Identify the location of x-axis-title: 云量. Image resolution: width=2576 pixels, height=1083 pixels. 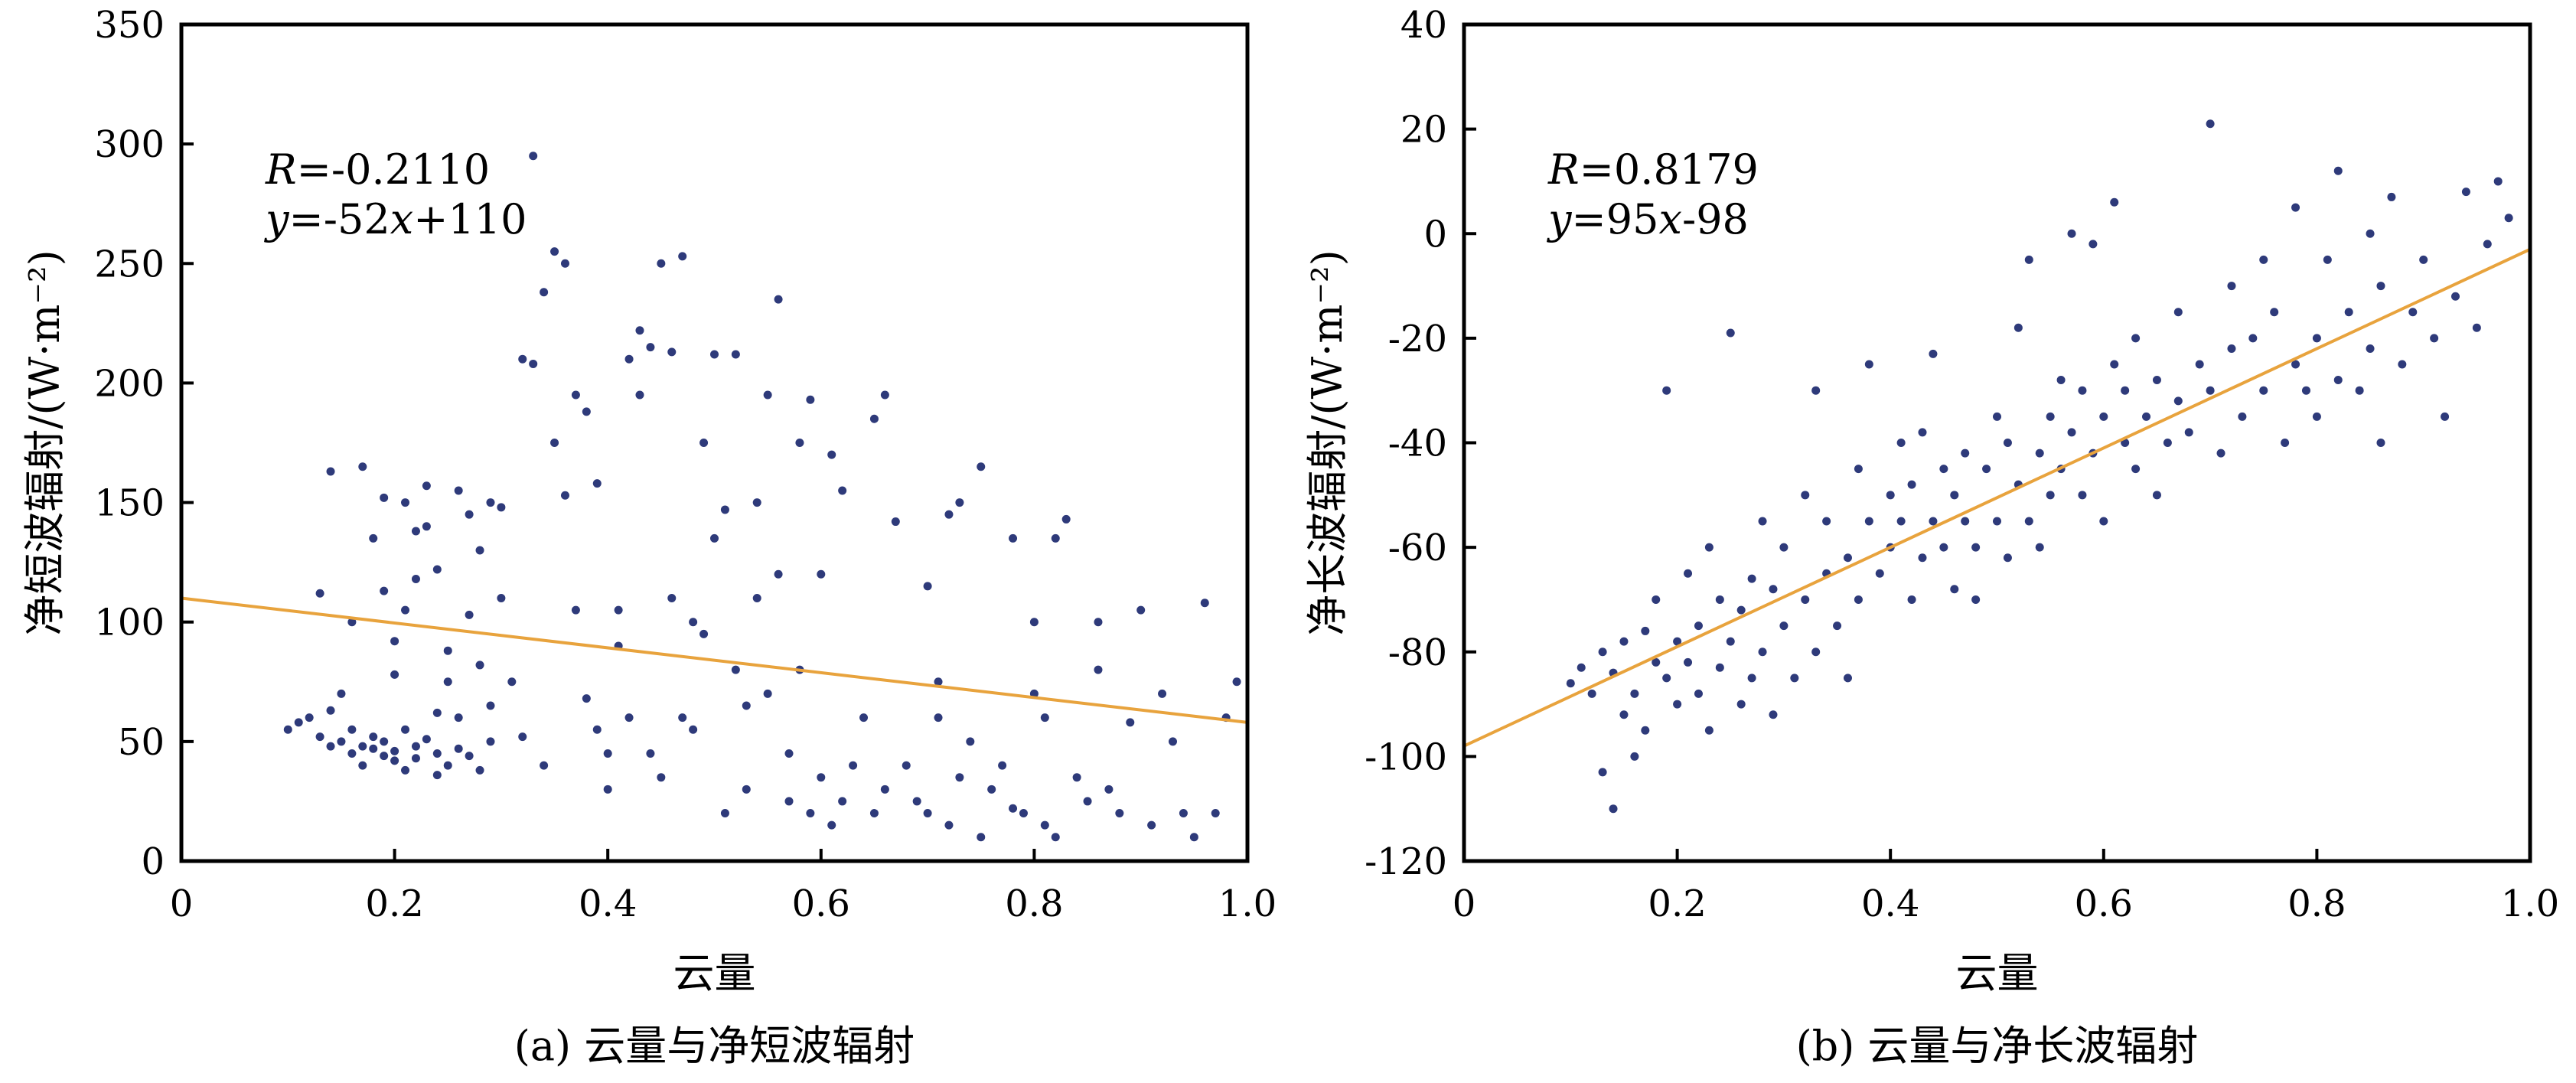
(715, 973).